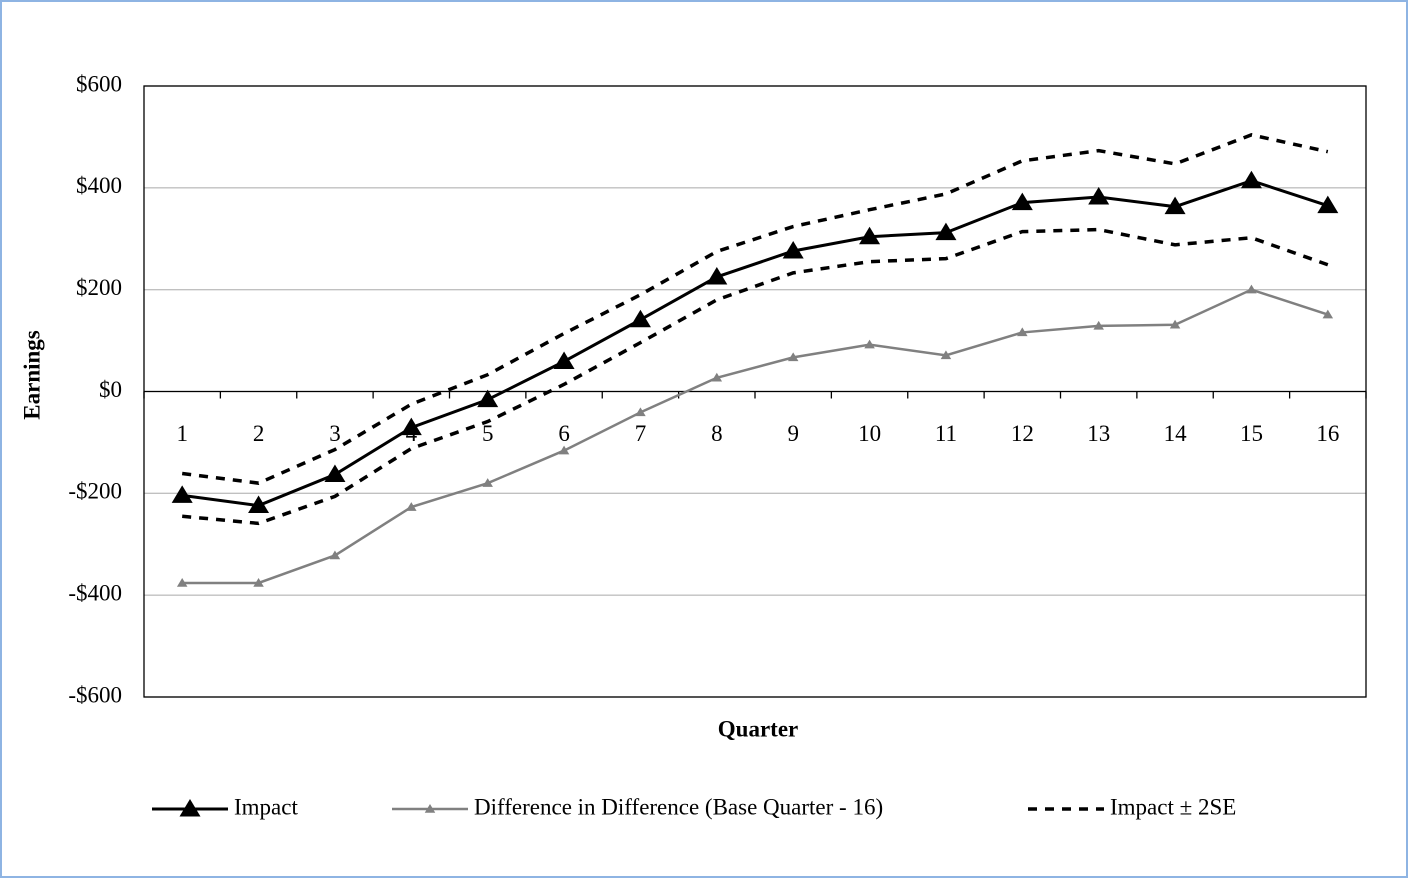 This screenshot has width=1408, height=878. What do you see at coordinates (99, 83) in the screenshot?
I see `y-tick-label: $600` at bounding box center [99, 83].